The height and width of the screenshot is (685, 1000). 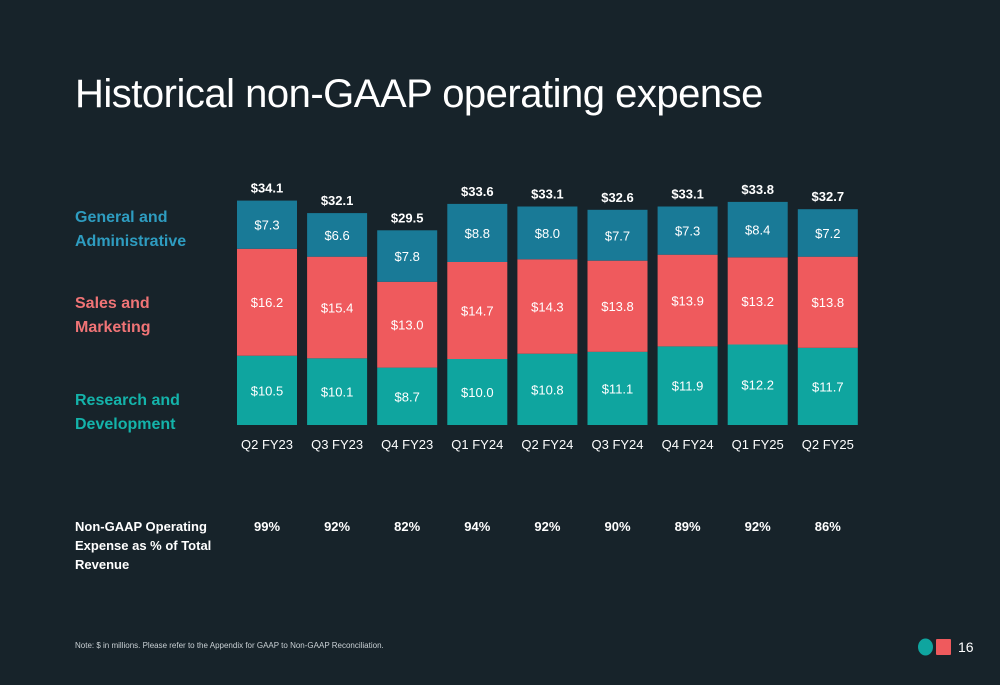 What do you see at coordinates (827, 526) in the screenshot?
I see `pct-value: 86%` at bounding box center [827, 526].